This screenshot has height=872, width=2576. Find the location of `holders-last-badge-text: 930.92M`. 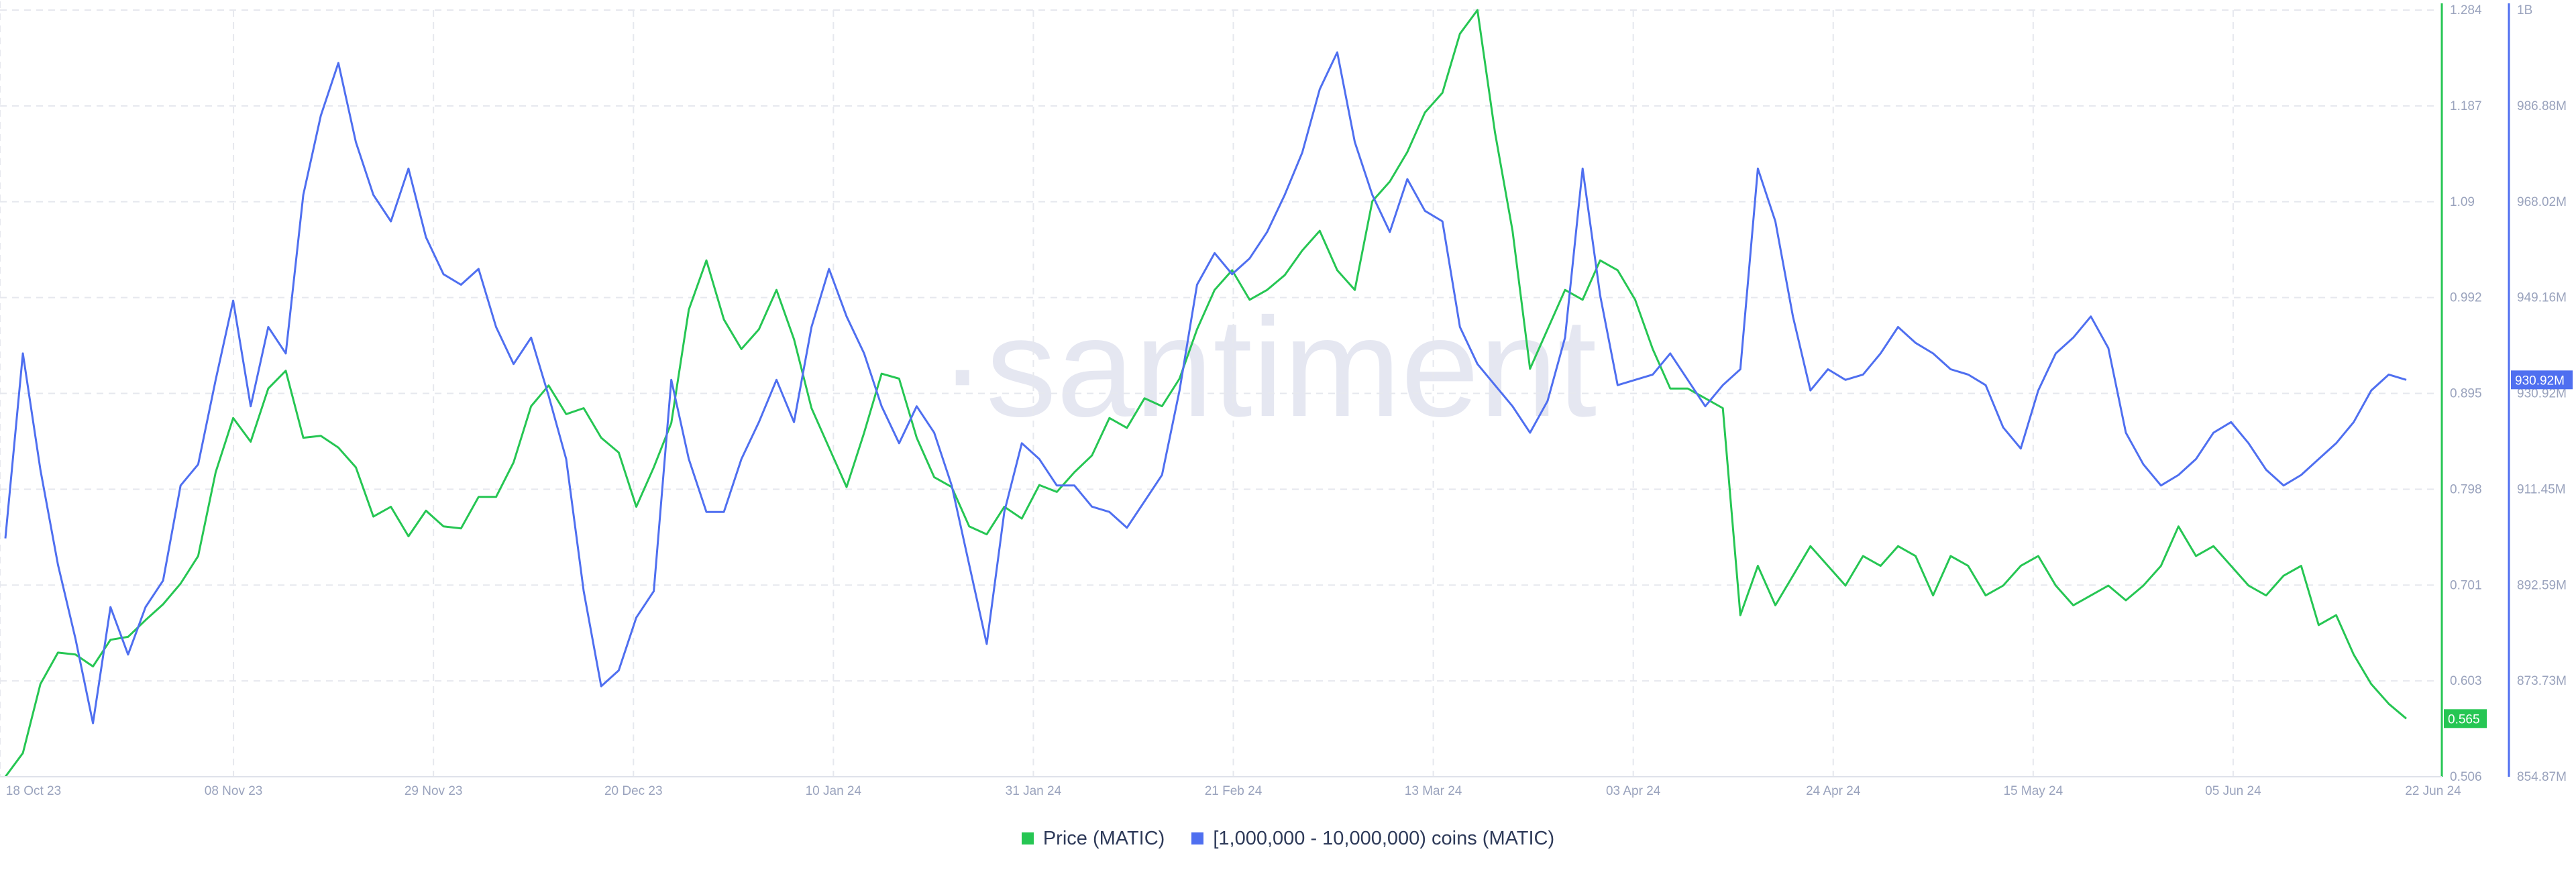

holders-last-badge-text: 930.92M is located at coordinates (2540, 381).